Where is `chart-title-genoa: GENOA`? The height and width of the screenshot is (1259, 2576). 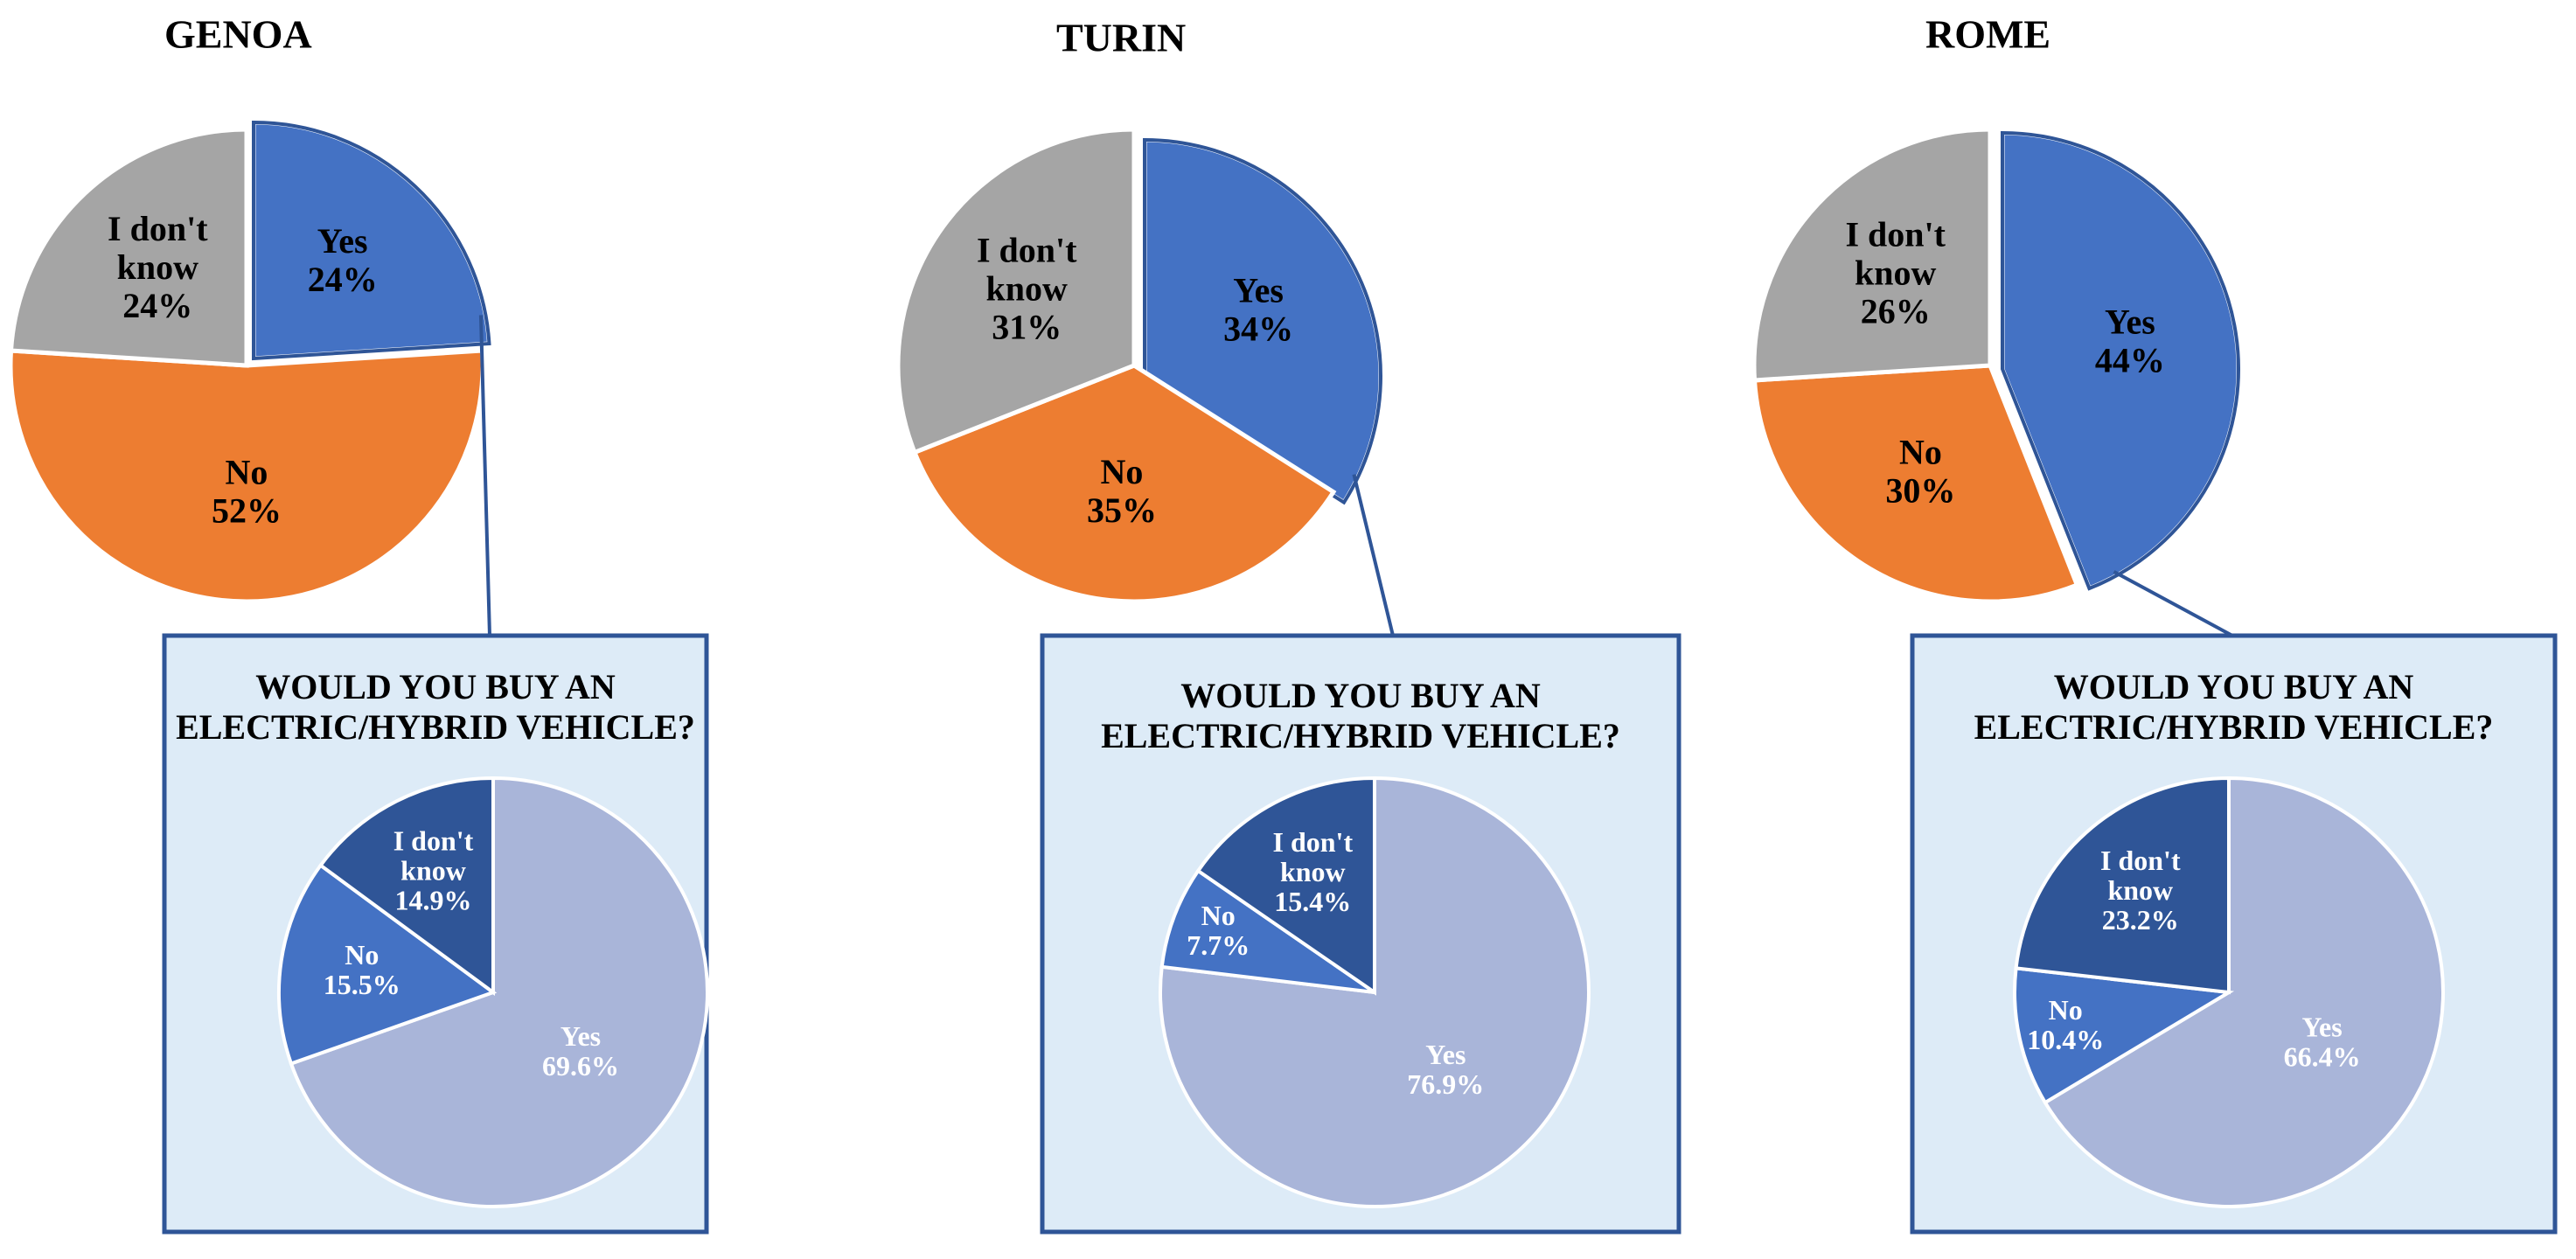 chart-title-genoa: GENOA is located at coordinates (238, 34).